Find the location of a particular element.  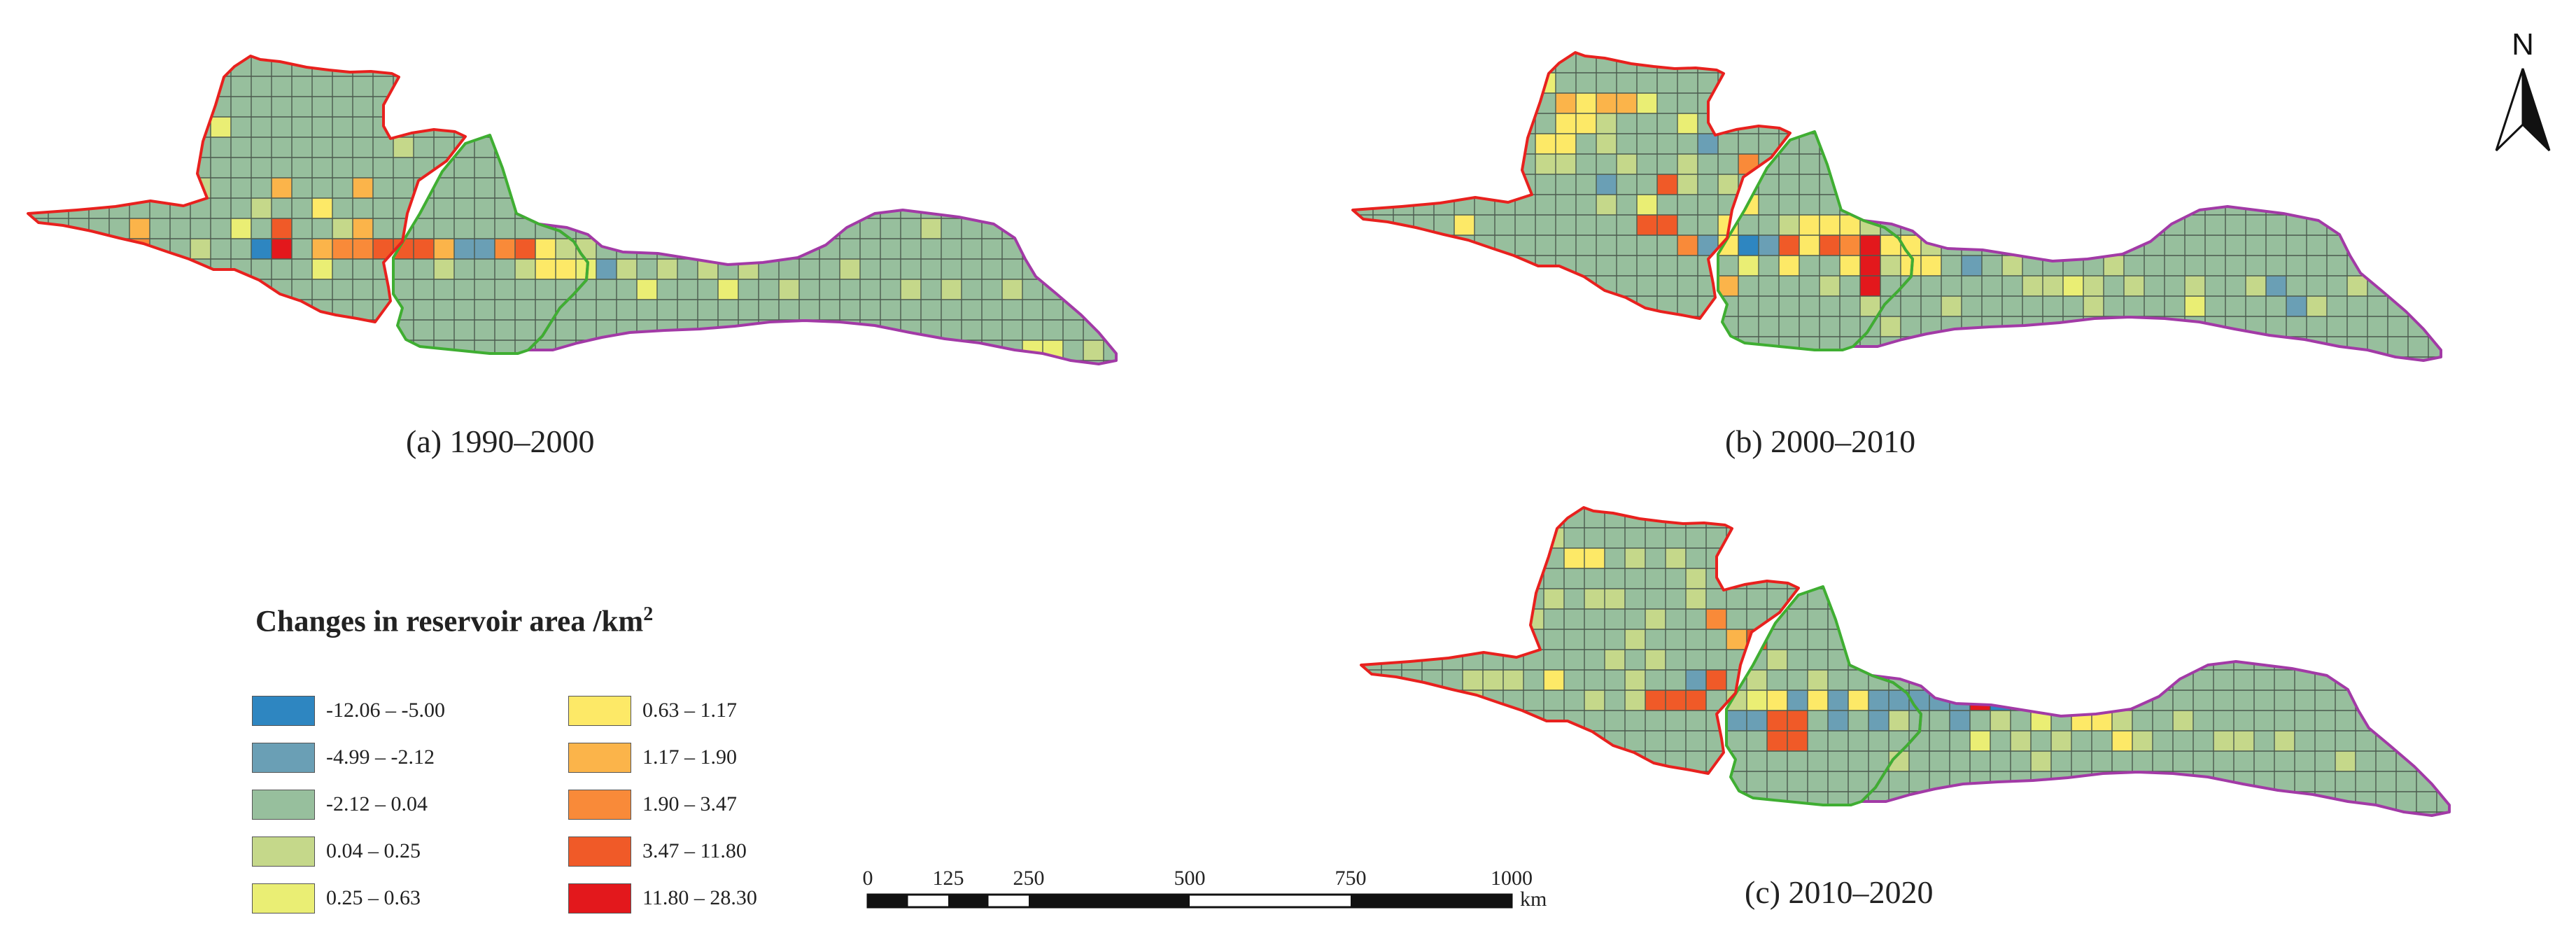

scale-tick-label: 750 is located at coordinates (1351, 878).